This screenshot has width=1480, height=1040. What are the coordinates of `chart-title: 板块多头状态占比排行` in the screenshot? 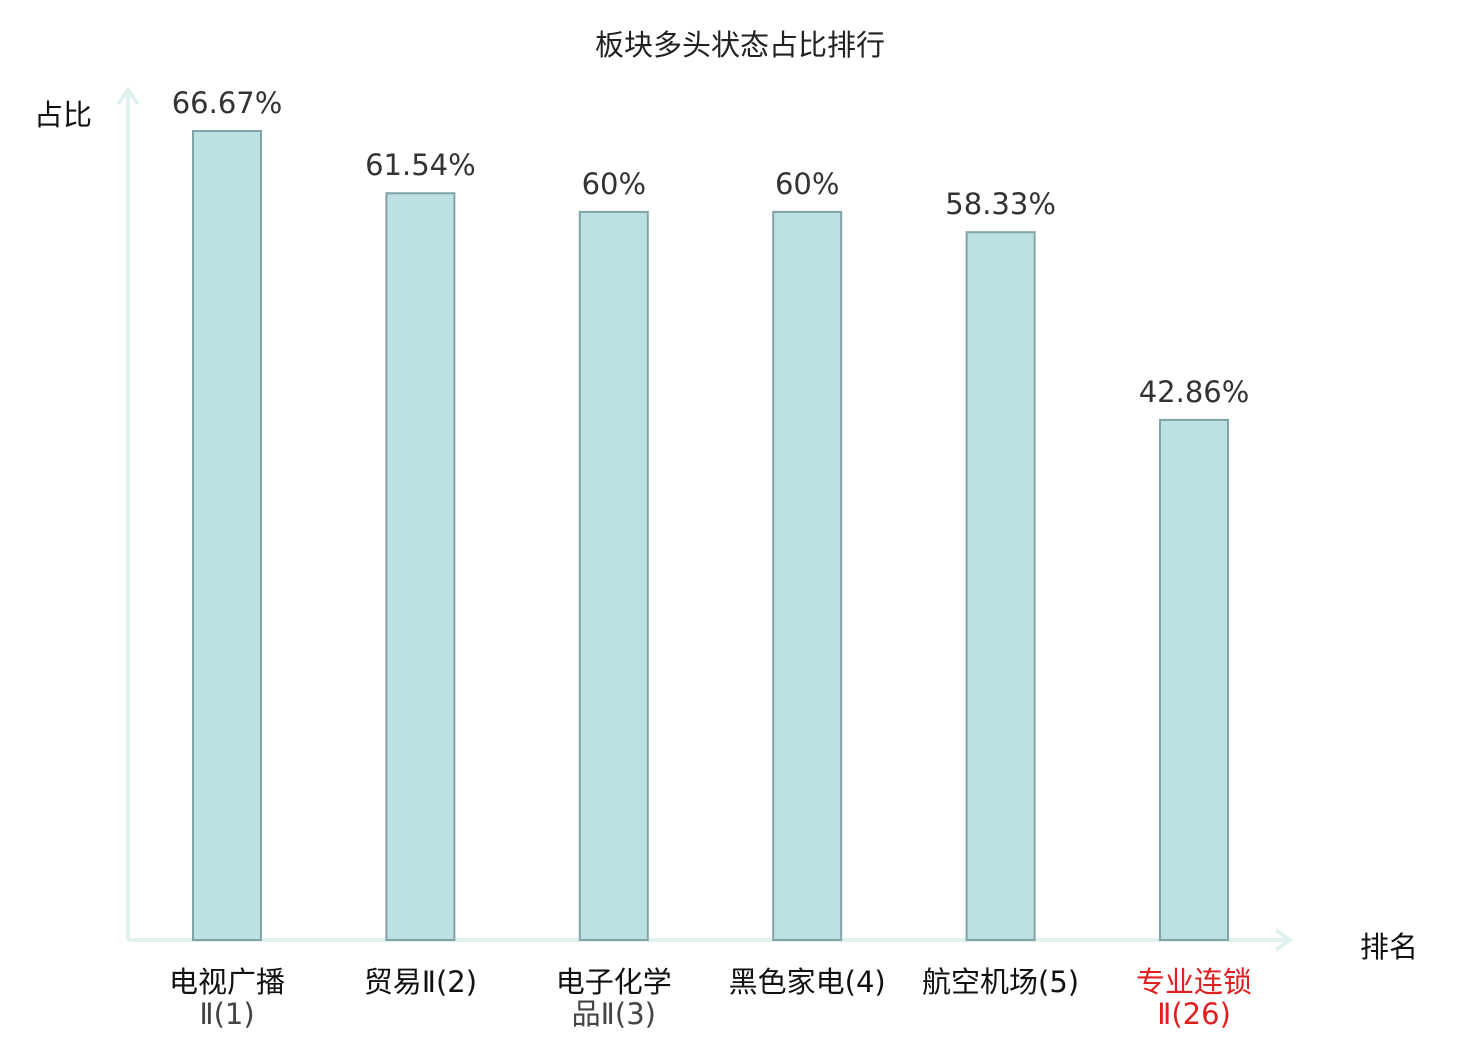 It's located at (739, 45).